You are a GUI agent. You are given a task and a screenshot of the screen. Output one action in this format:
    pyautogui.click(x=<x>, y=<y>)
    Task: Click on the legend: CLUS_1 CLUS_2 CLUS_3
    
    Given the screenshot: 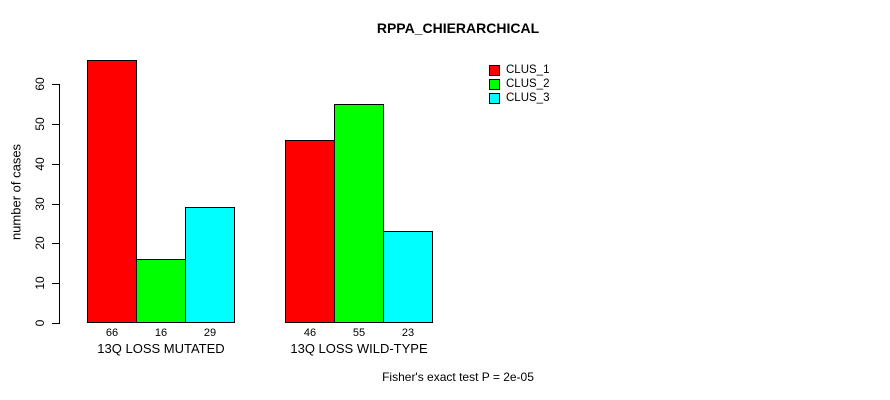 What is the action you would take?
    pyautogui.click(x=519, y=85)
    